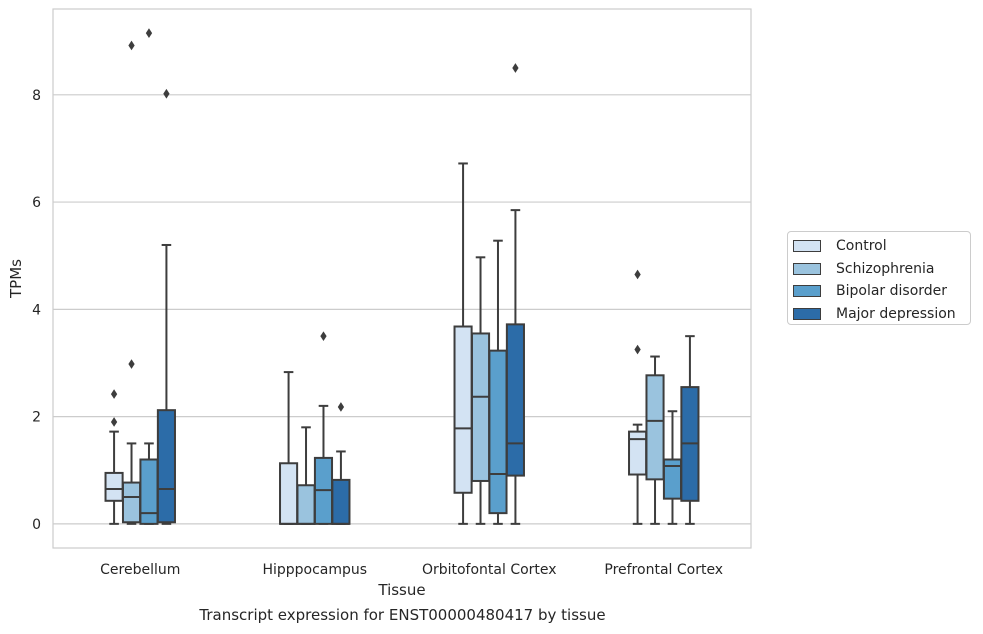  I want to click on y-tick-label: 8, so click(36, 96).